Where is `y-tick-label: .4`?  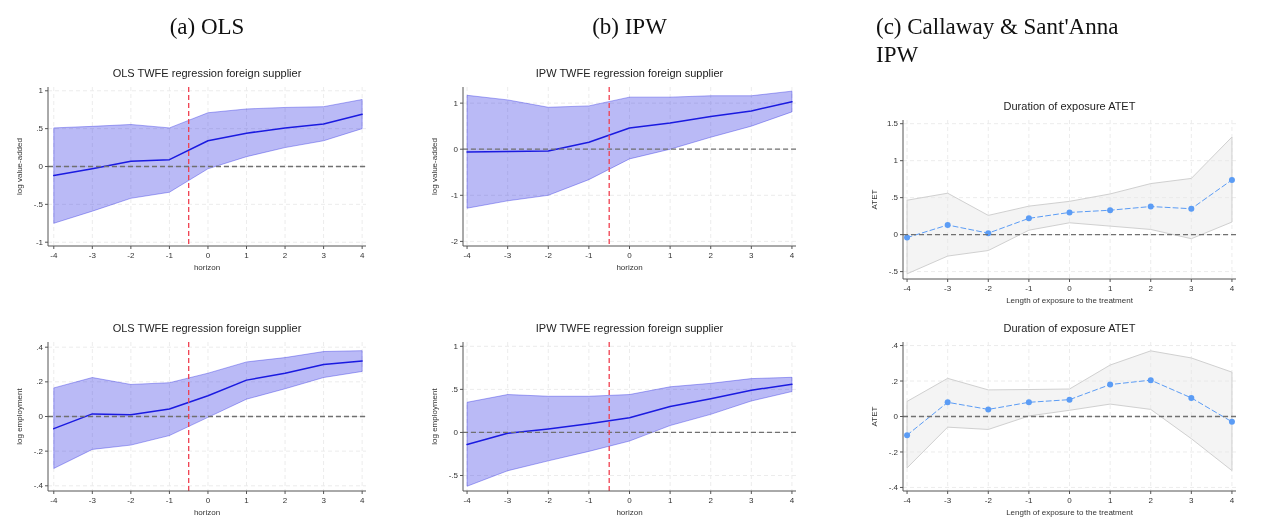
y-tick-label: .4 is located at coordinates (40, 347).